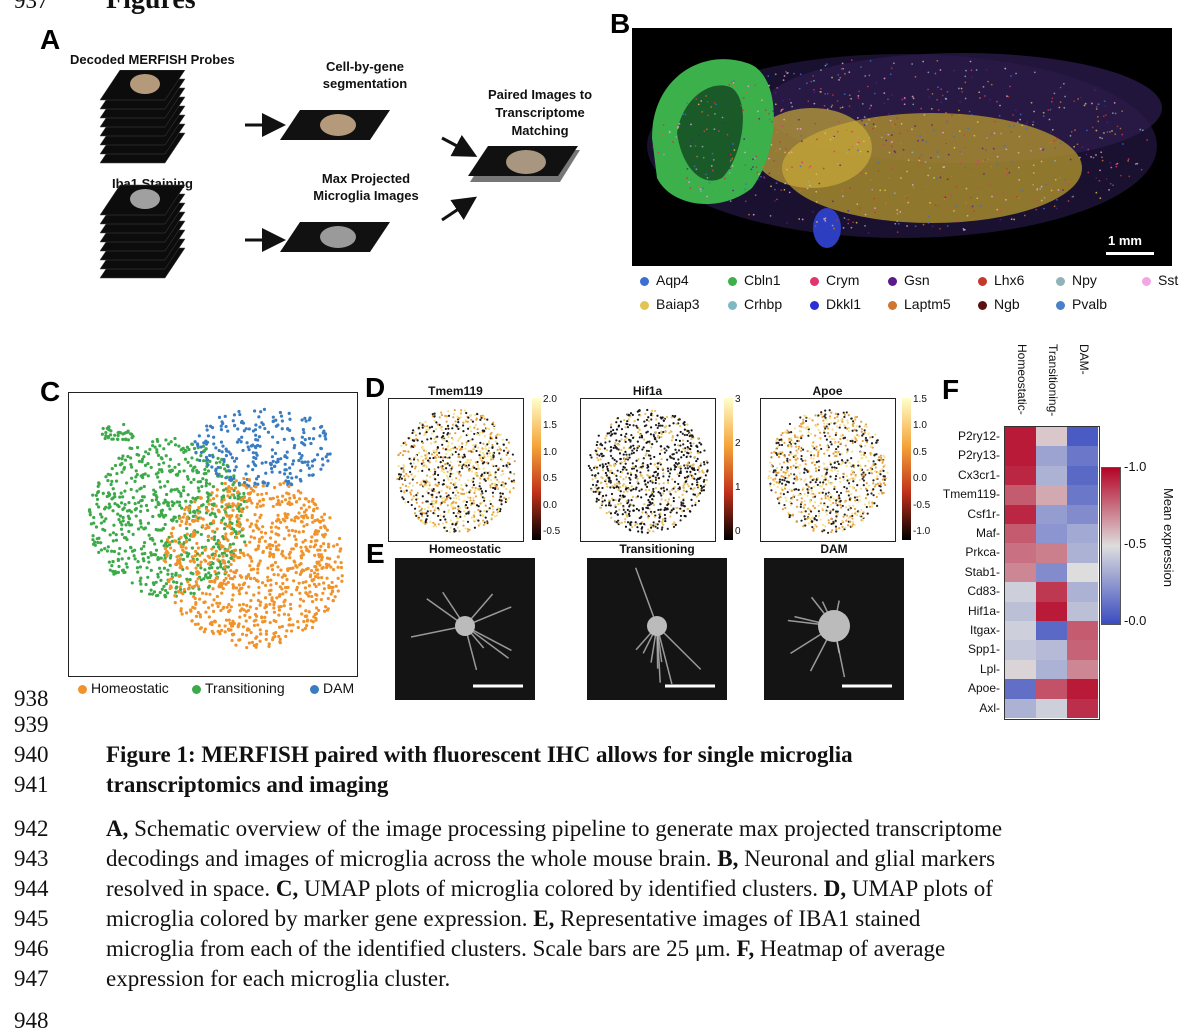 The width and height of the screenshot is (1200, 1036). What do you see at coordinates (31, 784) in the screenshot?
I see `line-number-941: 941` at bounding box center [31, 784].